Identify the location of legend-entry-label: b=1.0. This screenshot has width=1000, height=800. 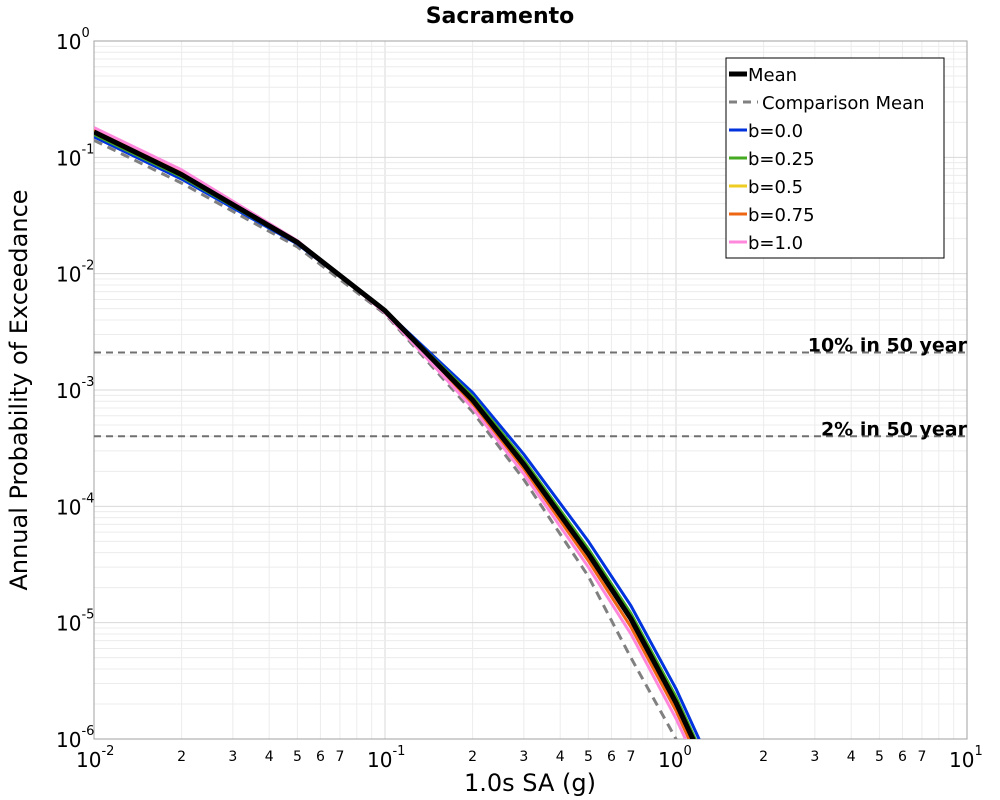
(775, 243).